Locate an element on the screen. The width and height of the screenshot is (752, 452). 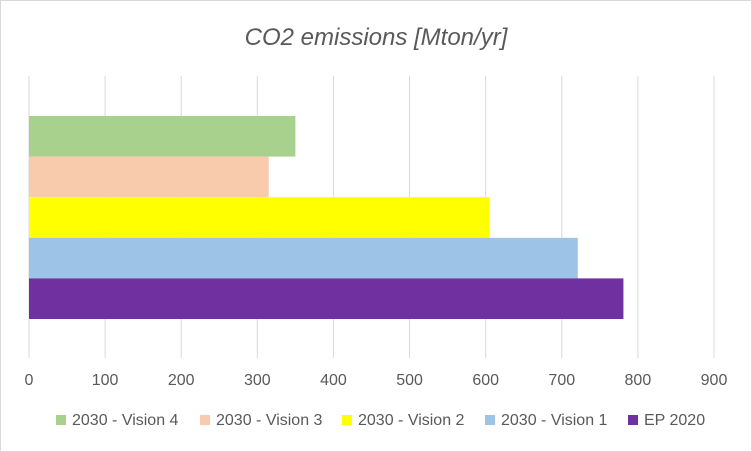
x-tick-label: 700 is located at coordinates (561, 380).